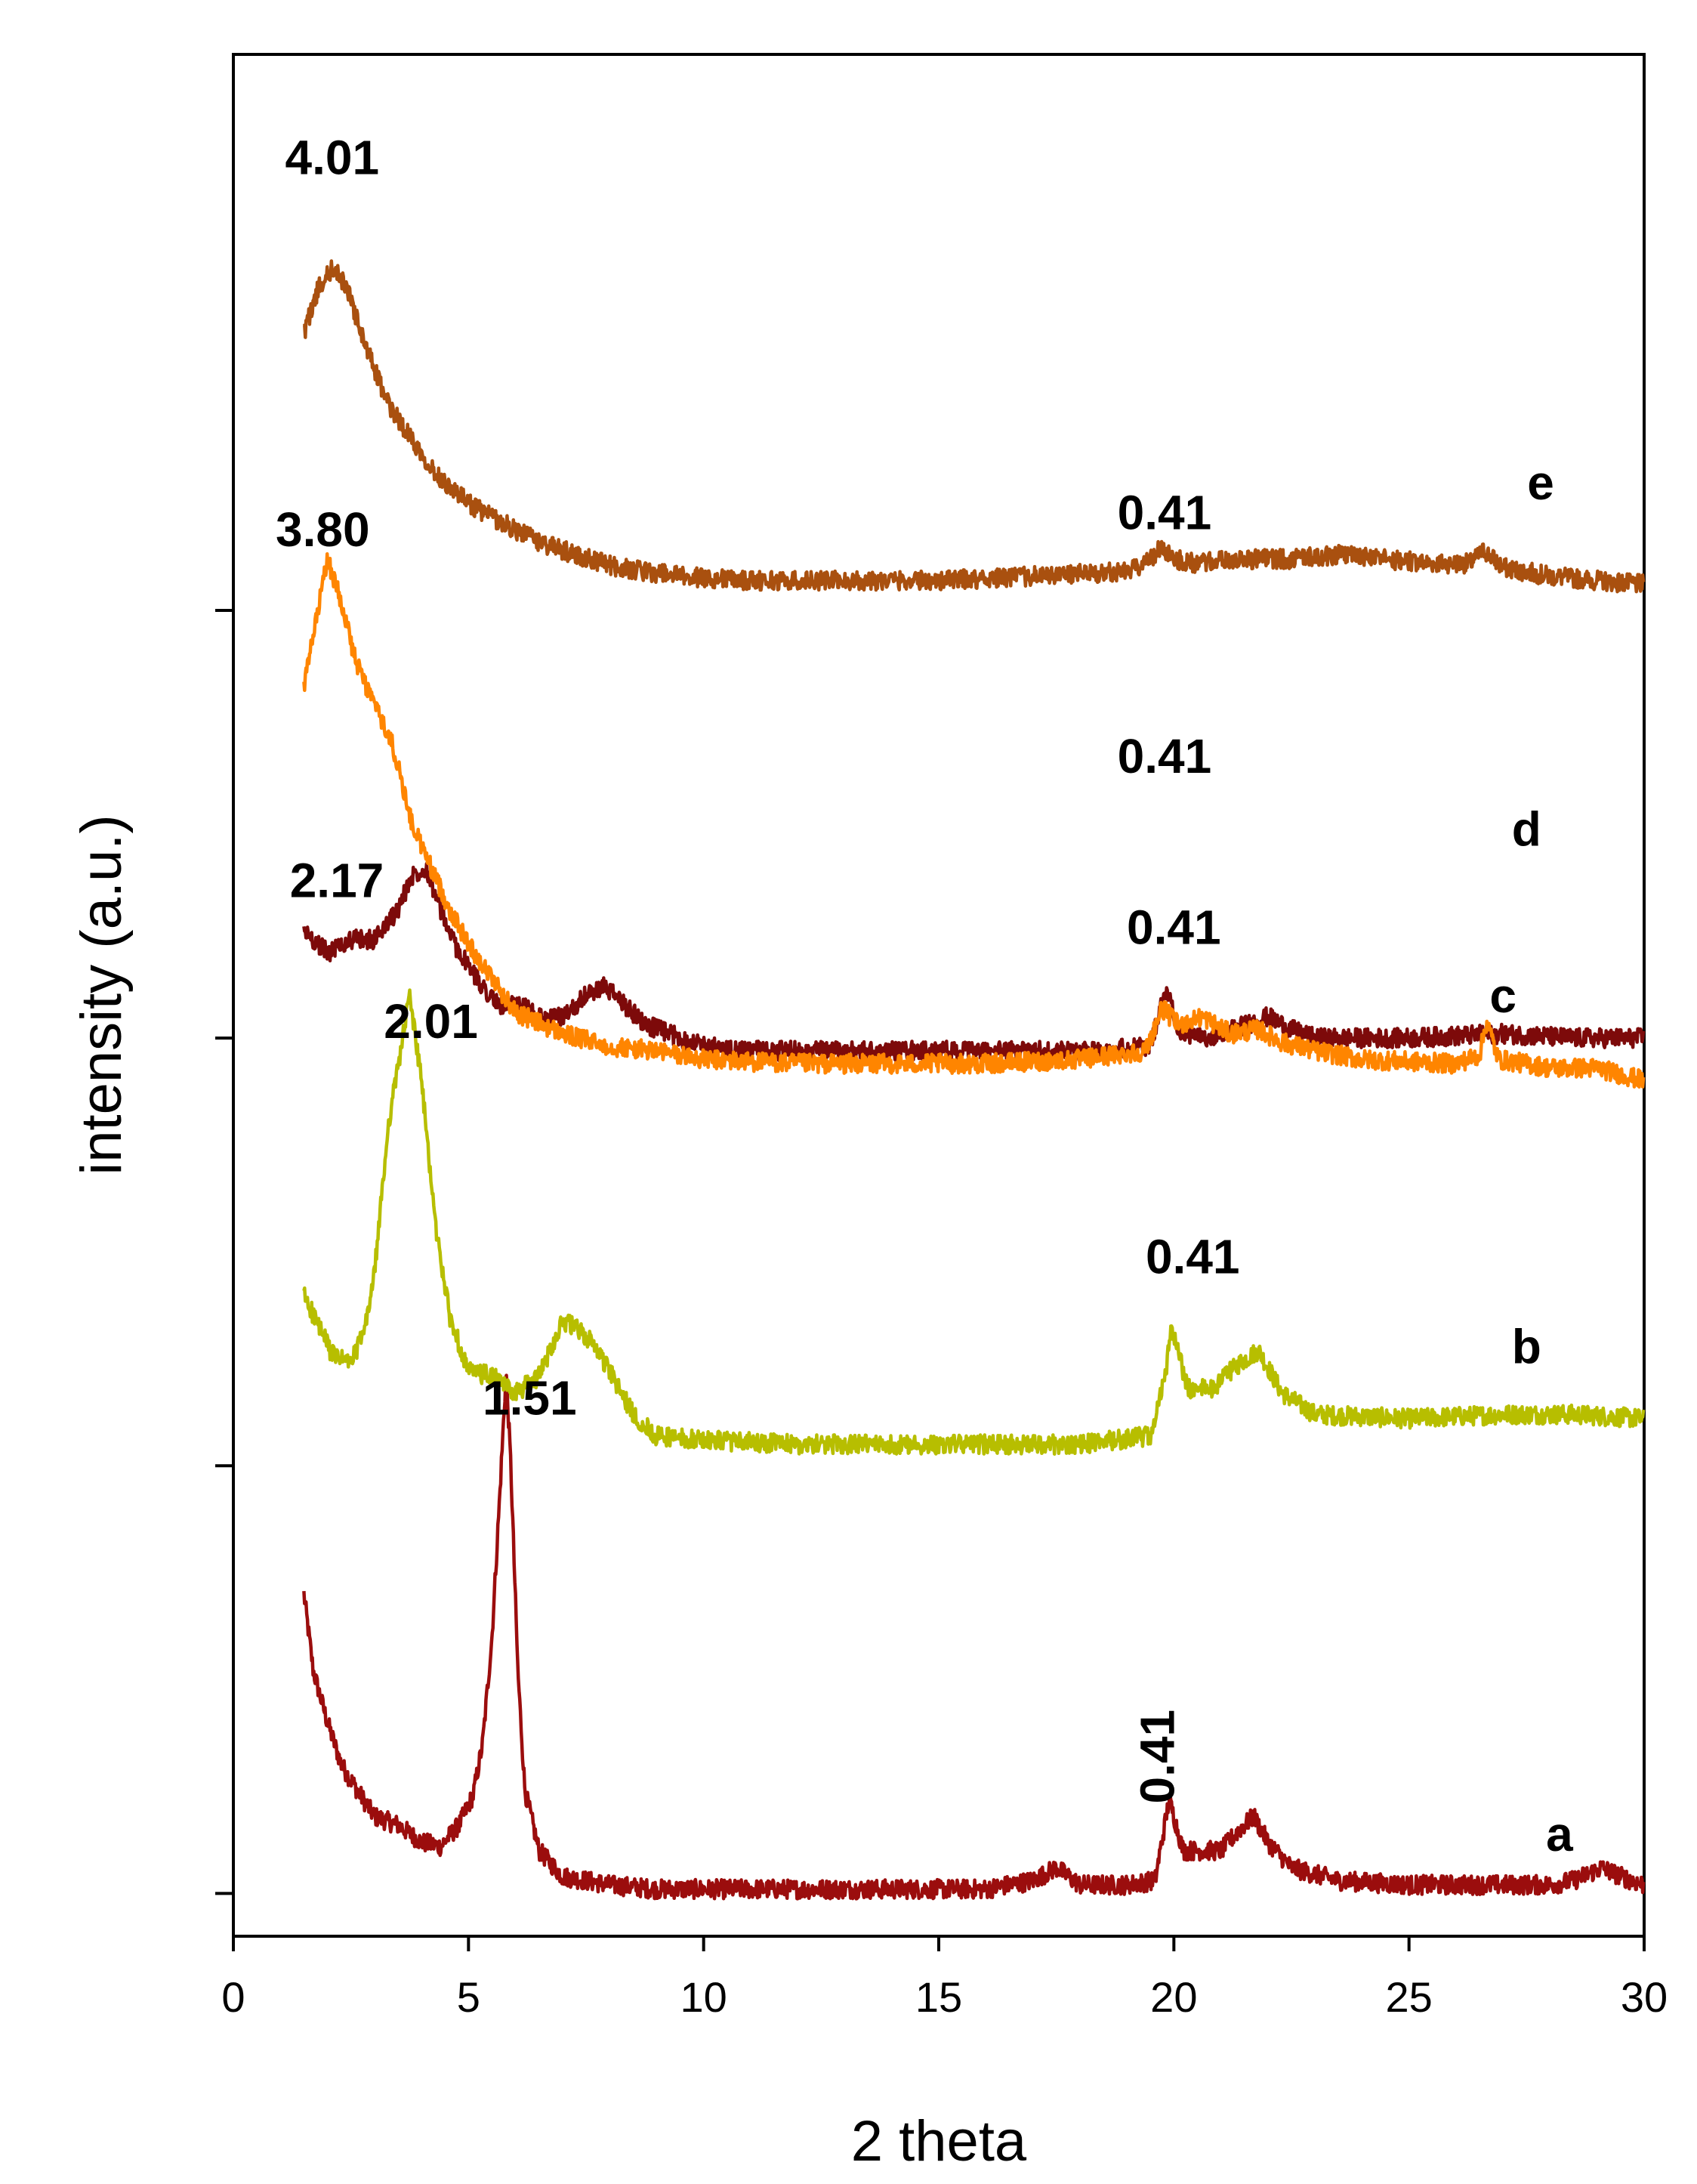 This screenshot has width=1697, height=2184. What do you see at coordinates (1526, 829) in the screenshot?
I see `series-label-d: d` at bounding box center [1526, 829].